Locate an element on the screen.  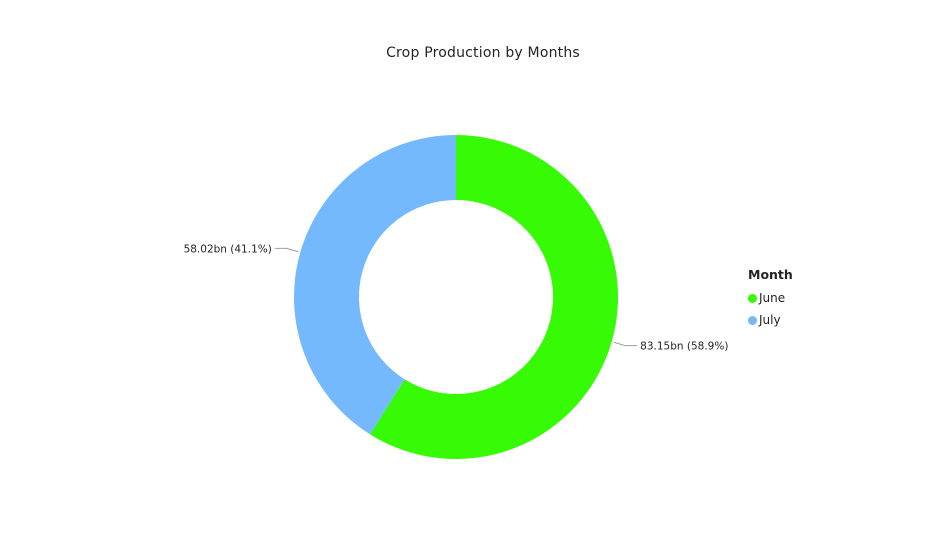
data-labels: 83.15bn (58.9%) 58.02bn (41.1%) is located at coordinates (456, 297).